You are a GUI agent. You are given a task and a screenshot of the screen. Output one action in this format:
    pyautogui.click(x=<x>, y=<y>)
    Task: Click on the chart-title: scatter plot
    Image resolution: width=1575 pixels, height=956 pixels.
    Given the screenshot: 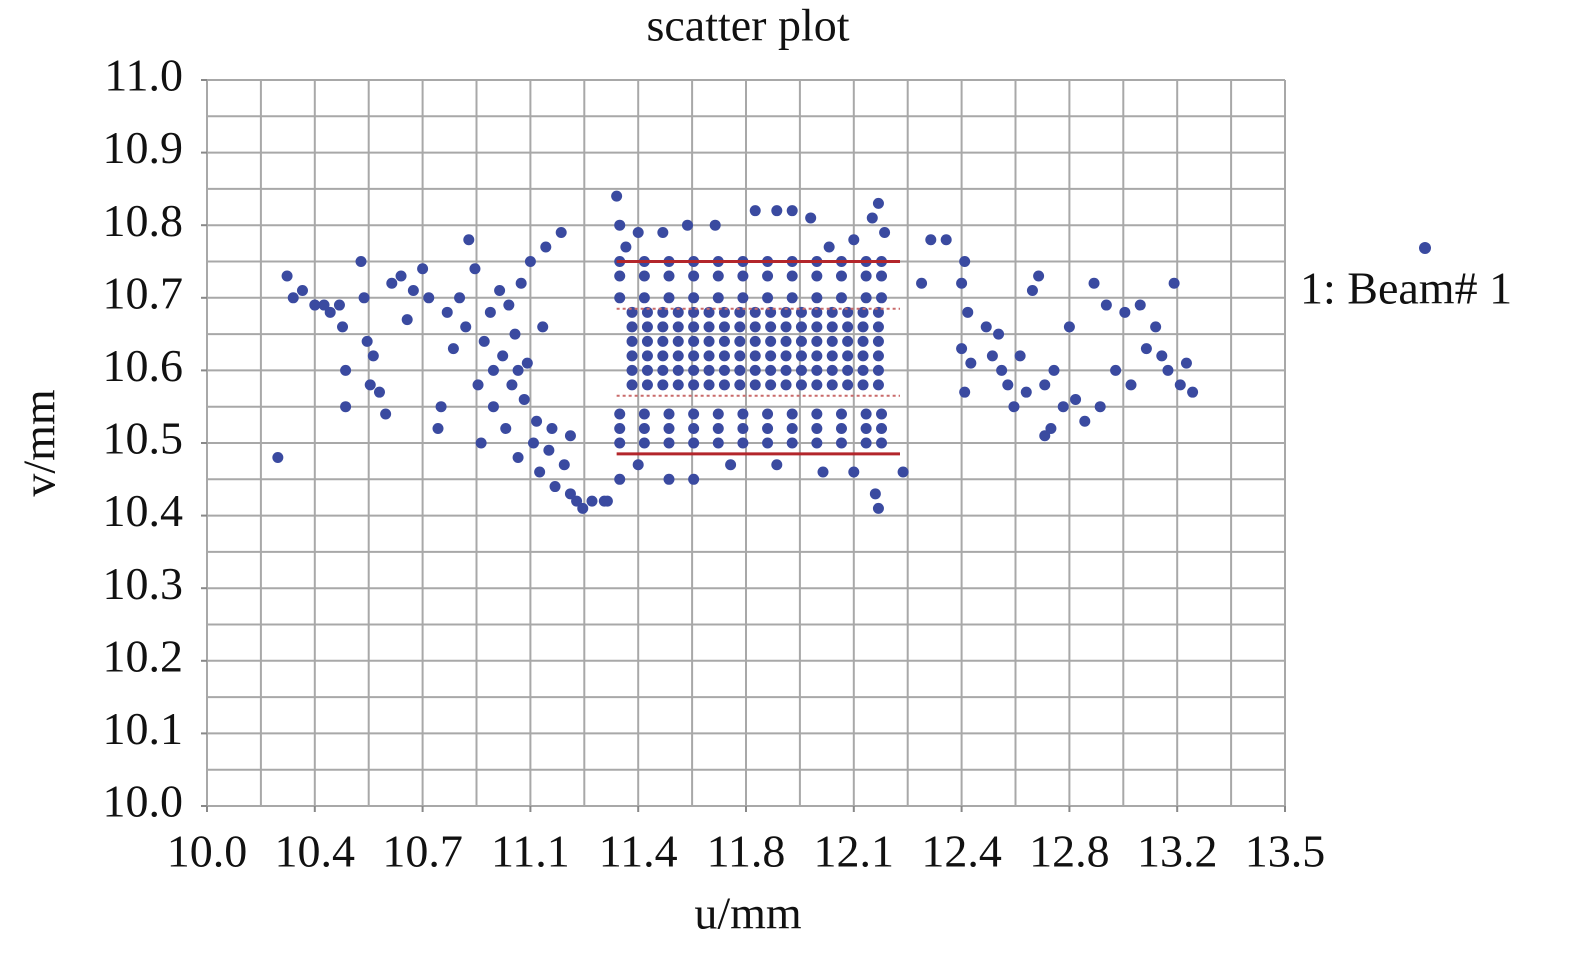 What is the action you would take?
    pyautogui.click(x=747, y=25)
    